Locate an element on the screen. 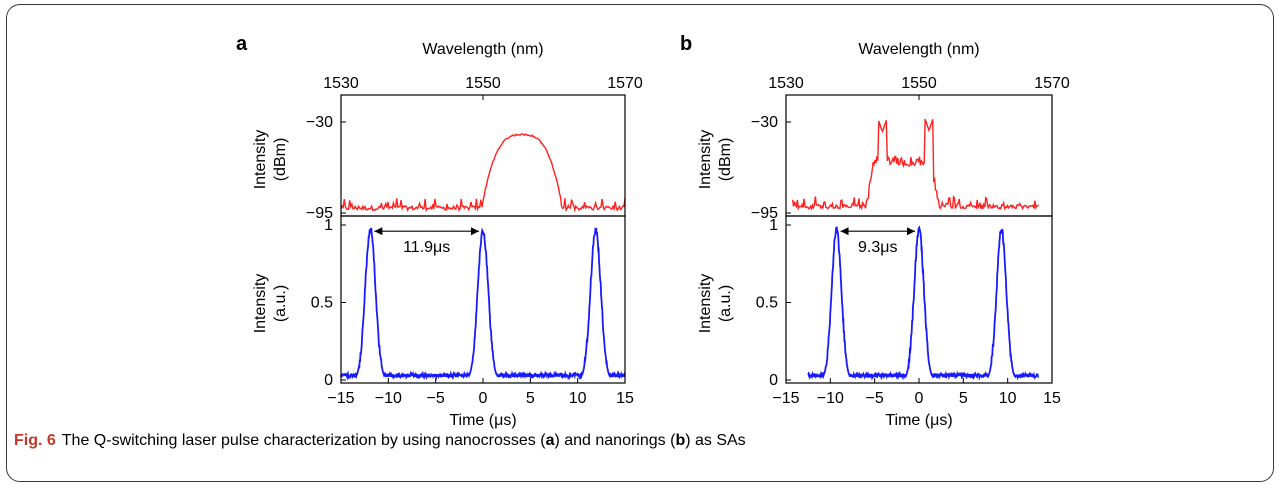 This screenshot has height=489, width=1282. figure-number: Fig. 6 is located at coordinates (35, 440).